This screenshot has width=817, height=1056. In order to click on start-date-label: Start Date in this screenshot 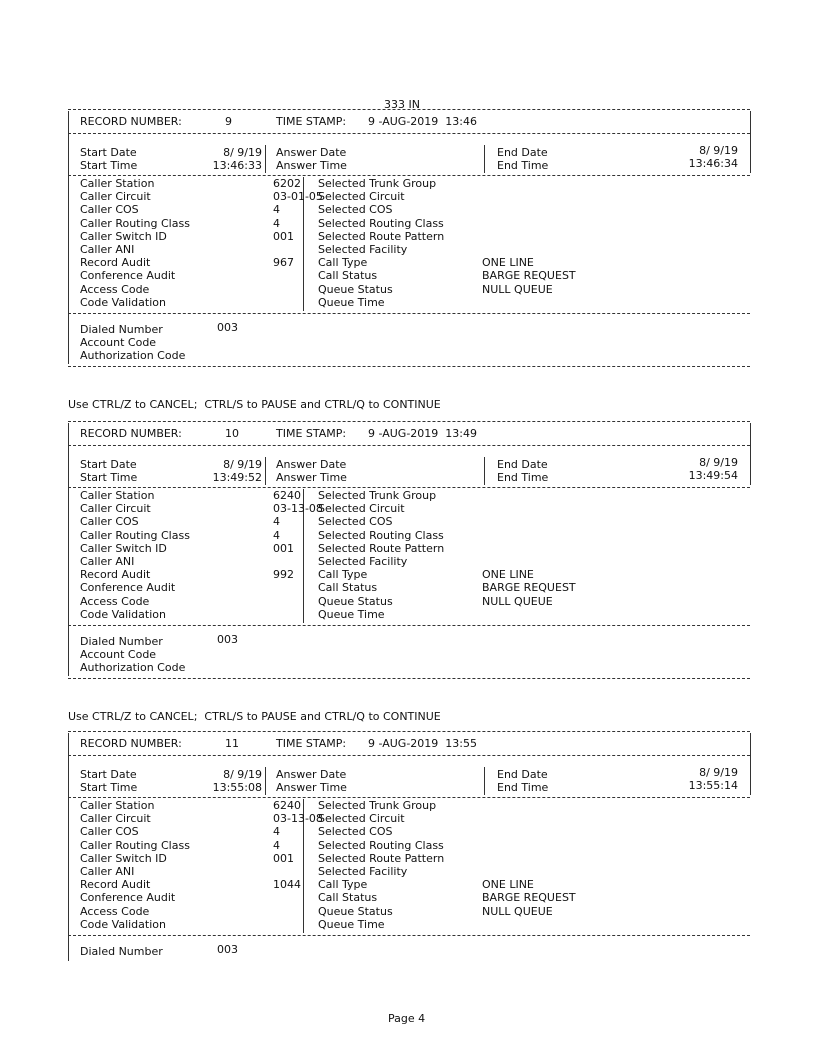, I will do `click(108, 464)`.